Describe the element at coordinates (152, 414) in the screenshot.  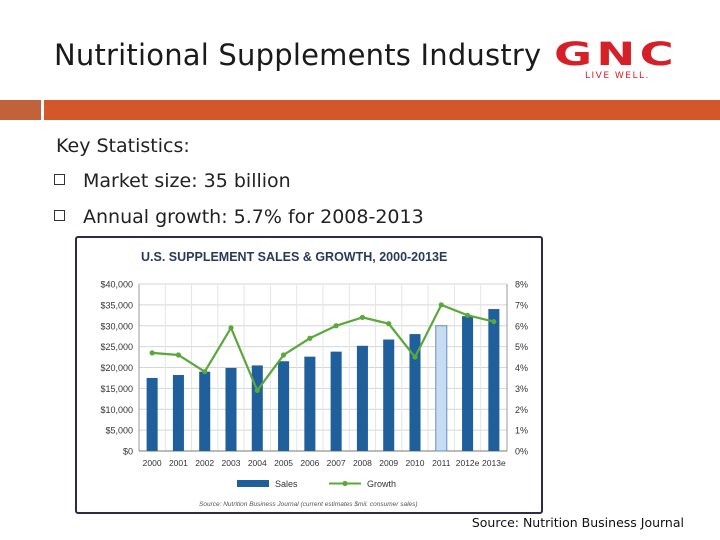
I see `bar-2000` at that location.